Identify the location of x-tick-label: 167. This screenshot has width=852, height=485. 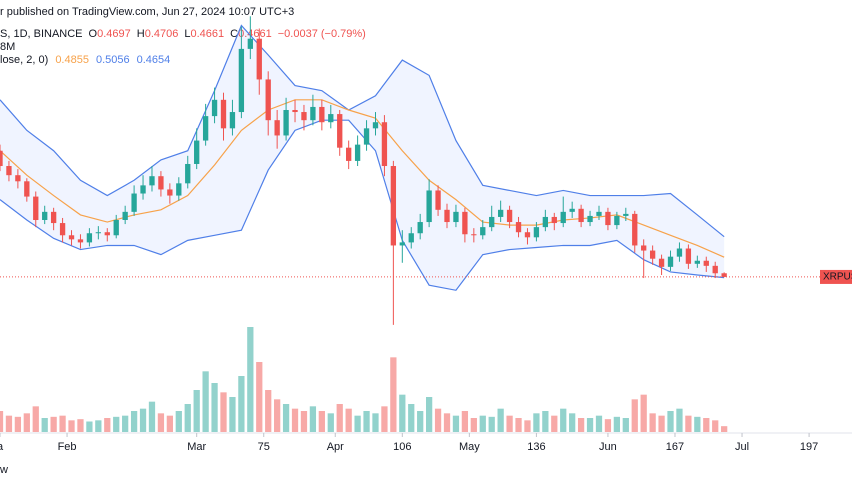
(675, 447).